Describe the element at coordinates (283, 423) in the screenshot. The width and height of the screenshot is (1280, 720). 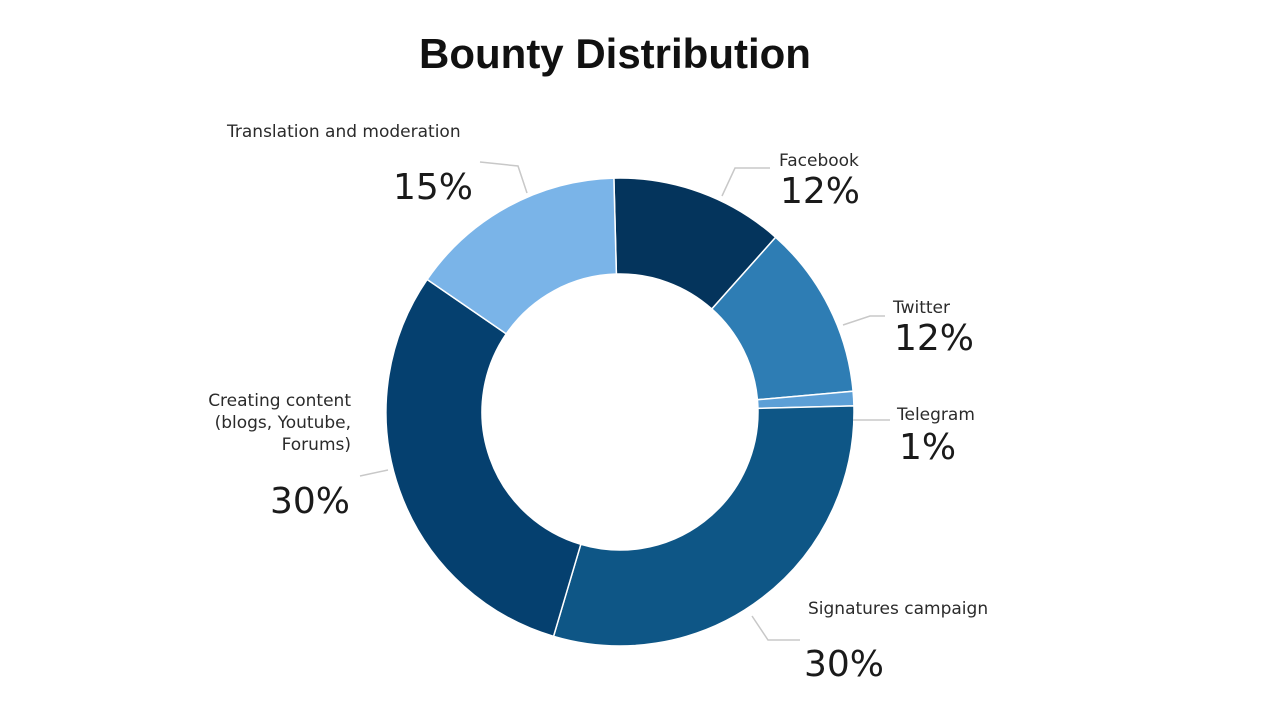
I see `slice-category-label: (blogs, Youtube,` at that location.